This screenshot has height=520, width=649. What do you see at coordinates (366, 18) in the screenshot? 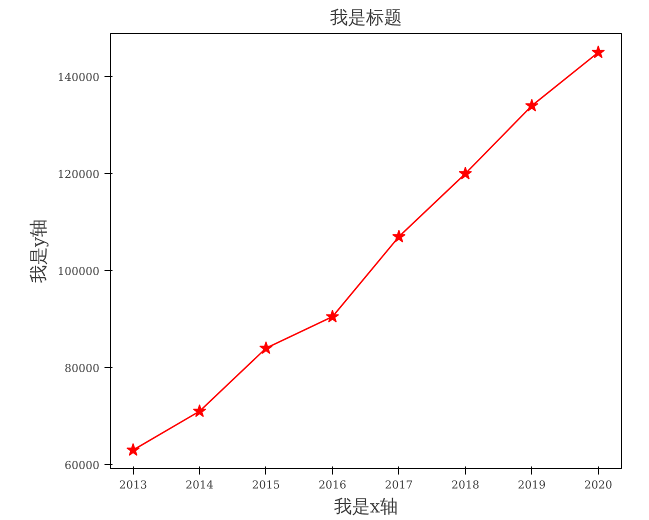
I see `chart-title: 我是标题` at bounding box center [366, 18].